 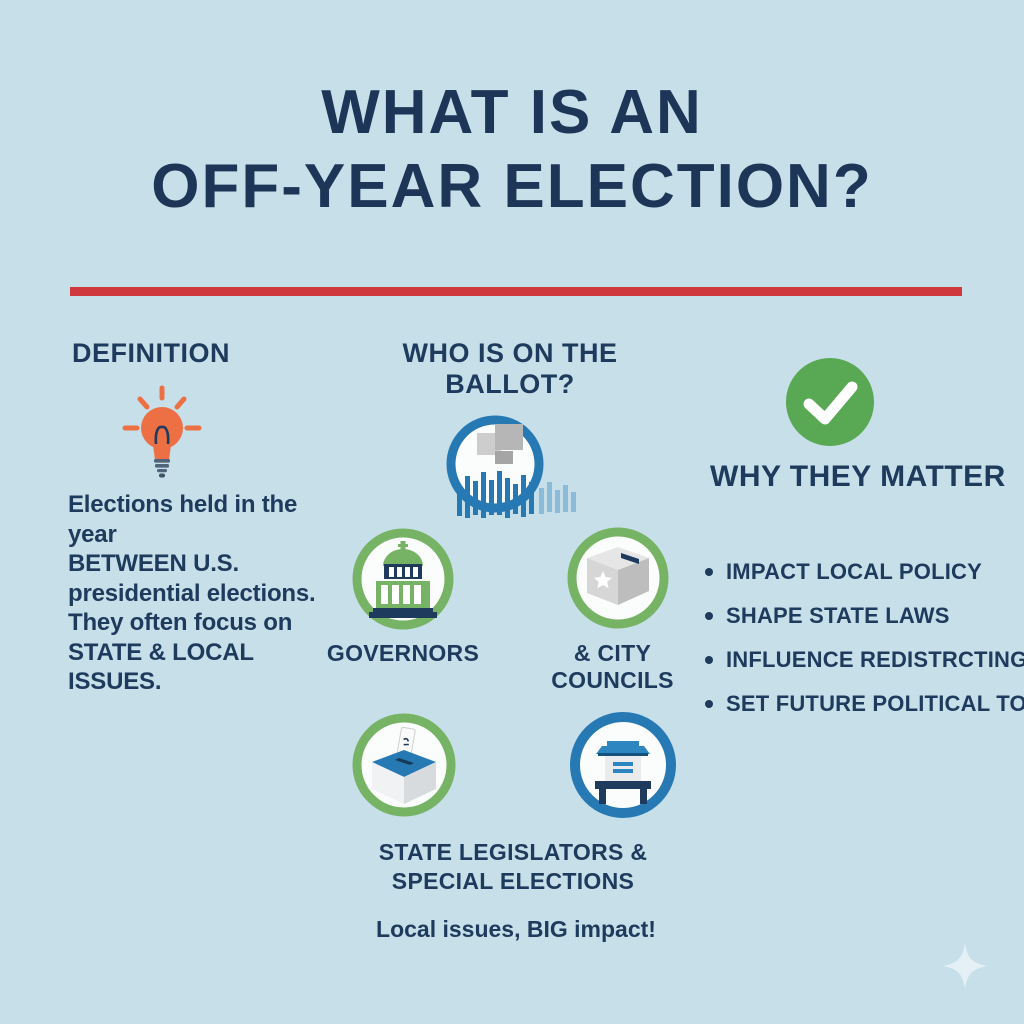 I want to click on voting-booth-icon, so click(x=623, y=767).